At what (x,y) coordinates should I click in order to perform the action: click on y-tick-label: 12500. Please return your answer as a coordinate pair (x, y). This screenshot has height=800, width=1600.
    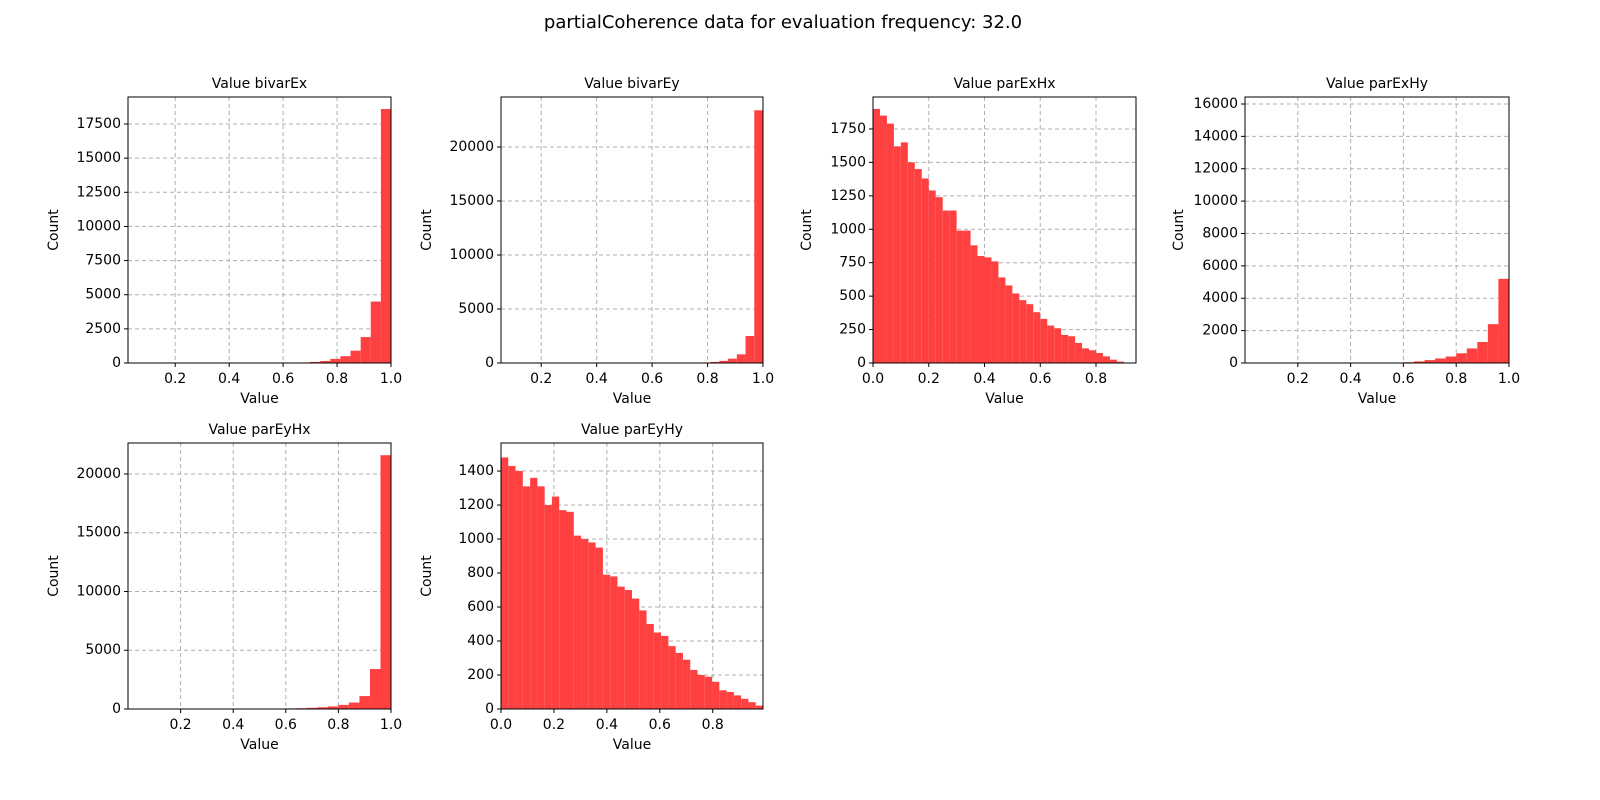
    Looking at the image, I should click on (98, 192).